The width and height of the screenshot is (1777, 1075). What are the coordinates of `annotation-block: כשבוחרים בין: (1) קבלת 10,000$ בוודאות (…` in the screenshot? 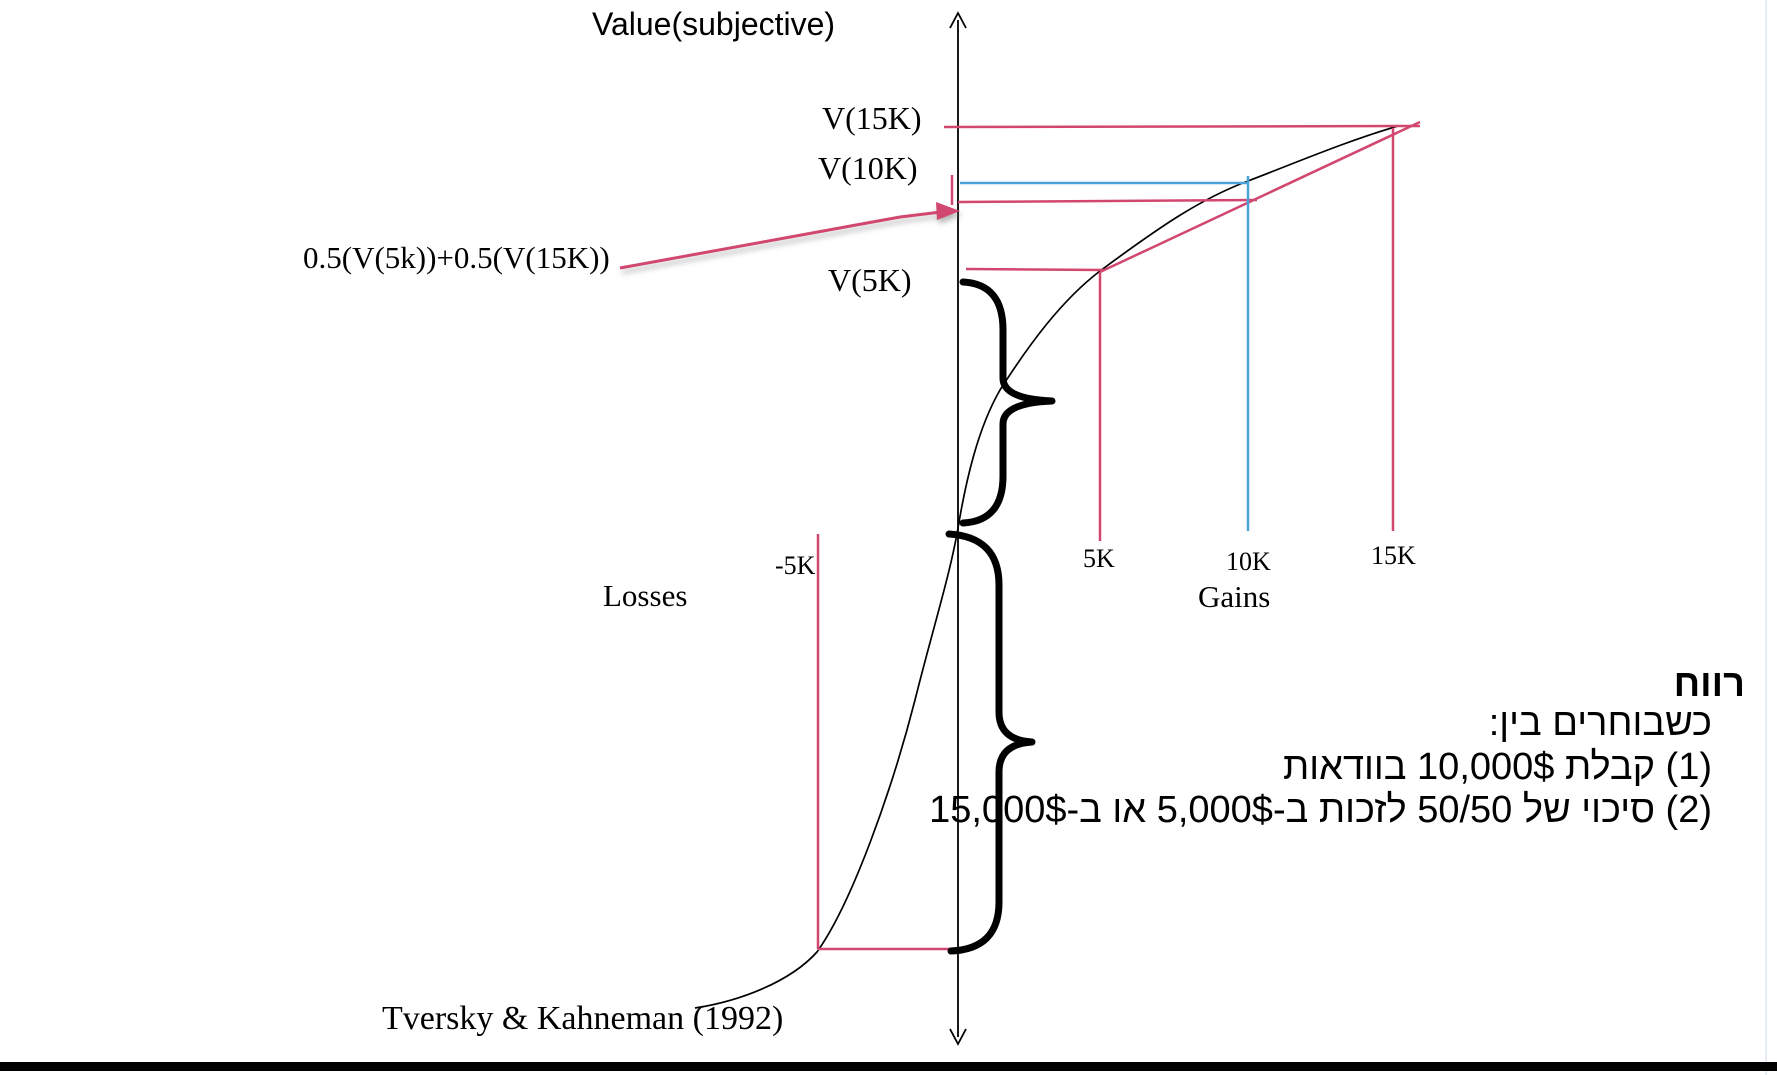 It's located at (1320, 767).